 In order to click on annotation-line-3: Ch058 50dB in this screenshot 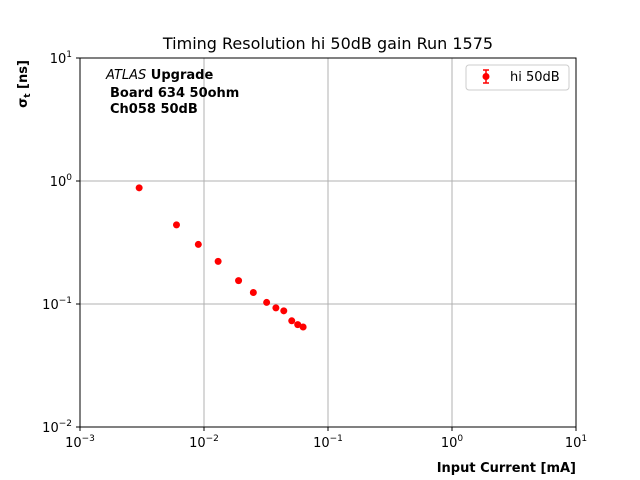, I will do `click(154, 109)`.